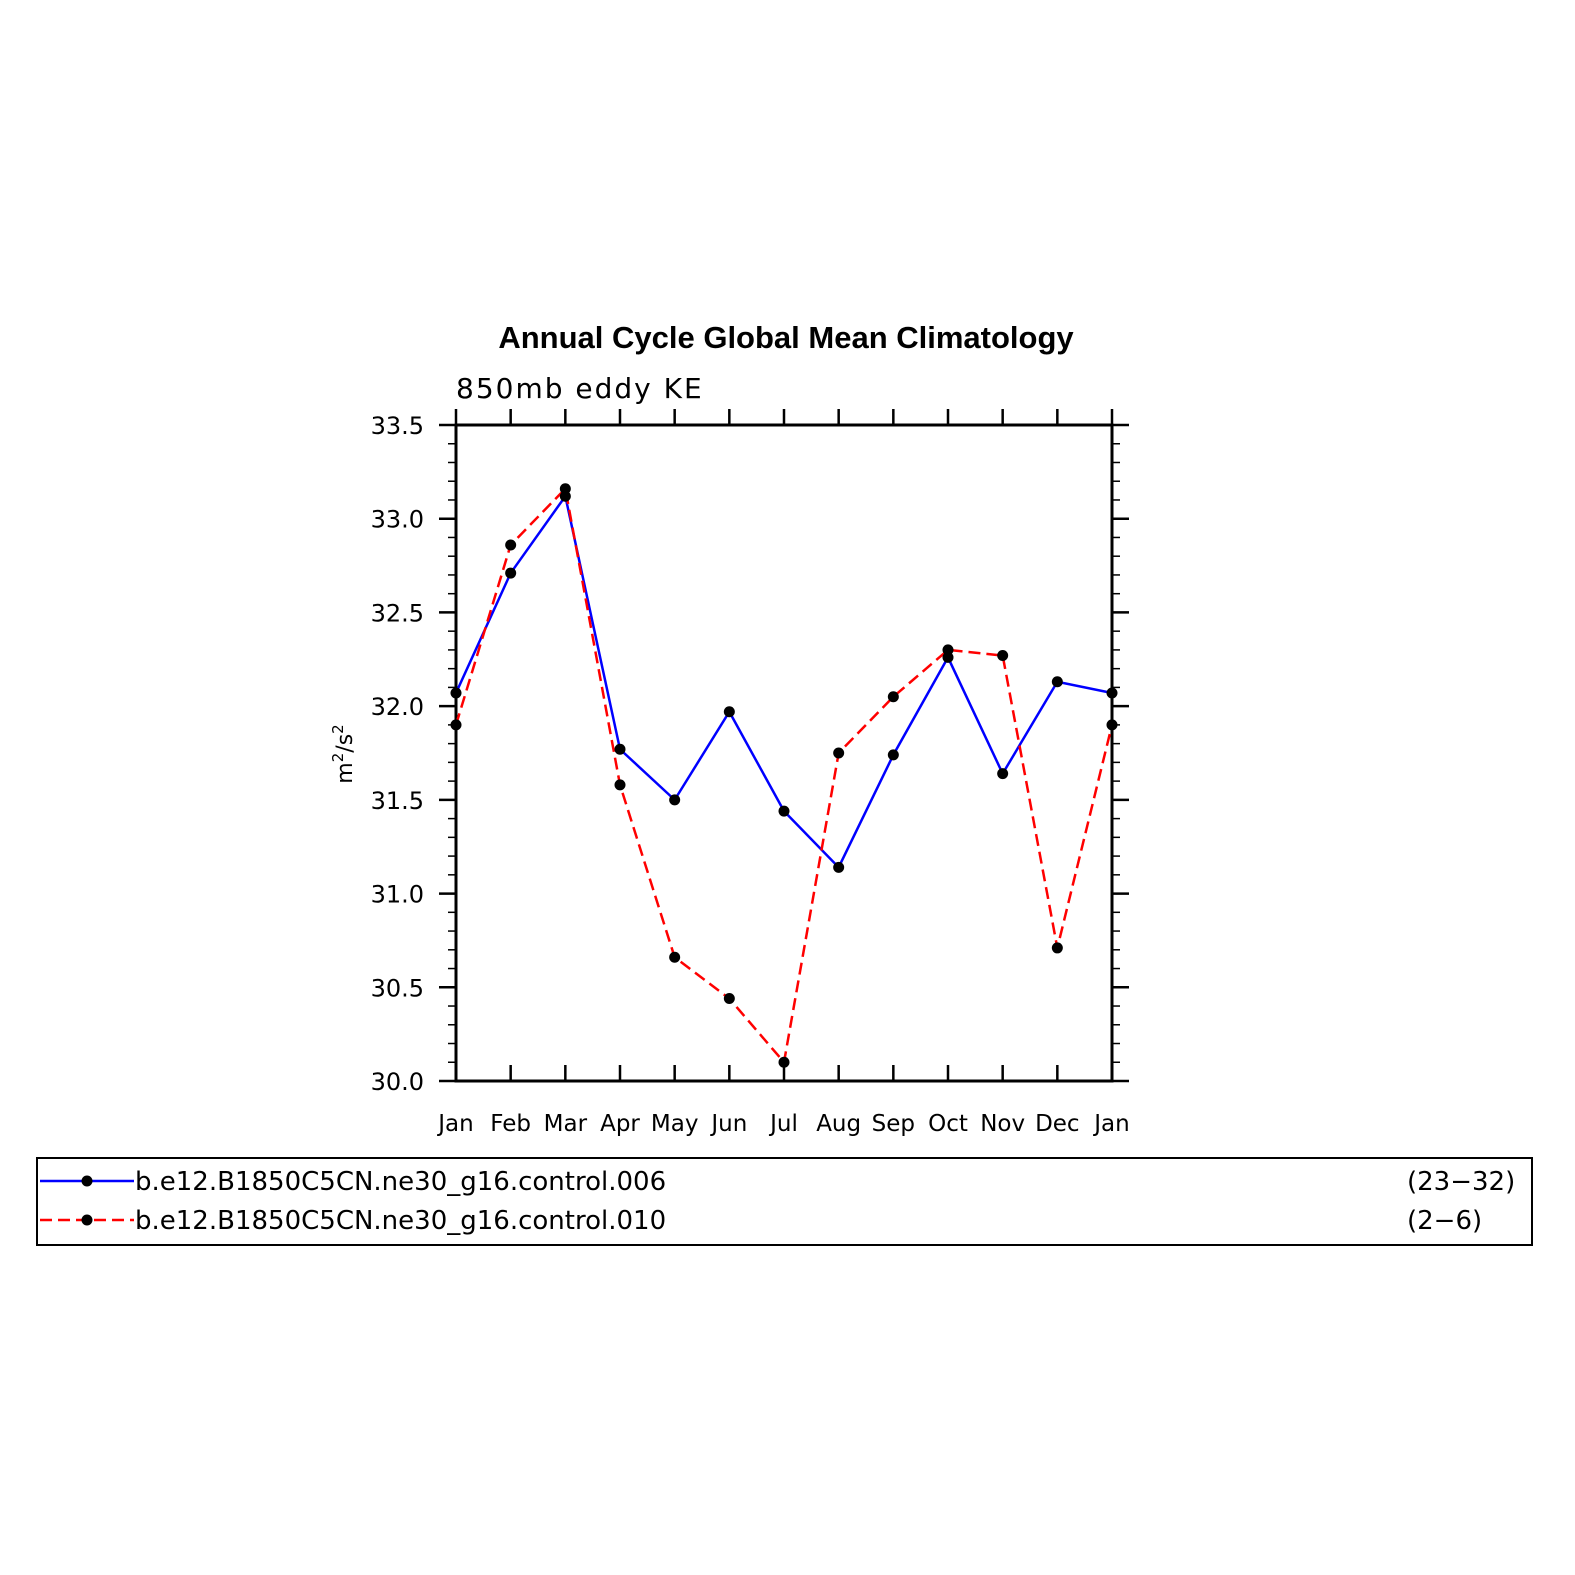  I want to click on chart-subtitle: 850mb eddy KE, so click(580, 388).